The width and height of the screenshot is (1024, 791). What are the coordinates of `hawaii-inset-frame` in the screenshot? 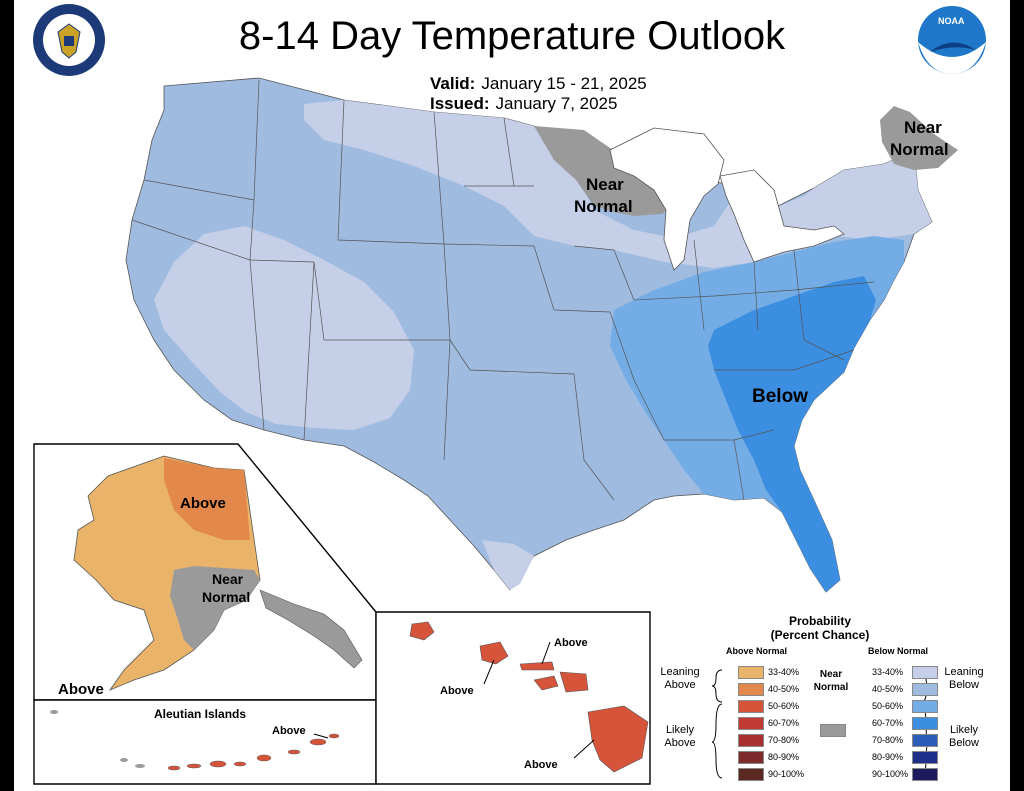 It's located at (513, 698).